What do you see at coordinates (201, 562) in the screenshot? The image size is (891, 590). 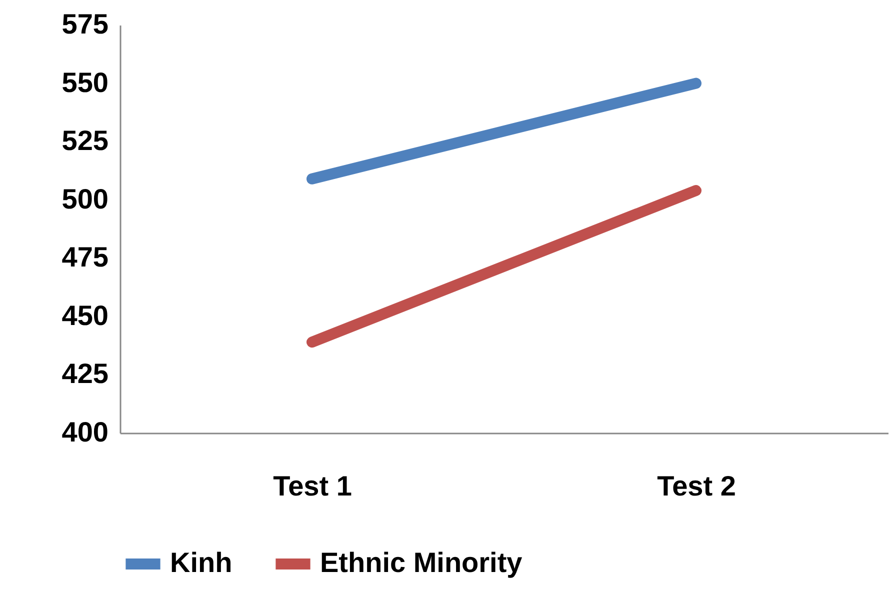 I see `legend-label: Kinh` at bounding box center [201, 562].